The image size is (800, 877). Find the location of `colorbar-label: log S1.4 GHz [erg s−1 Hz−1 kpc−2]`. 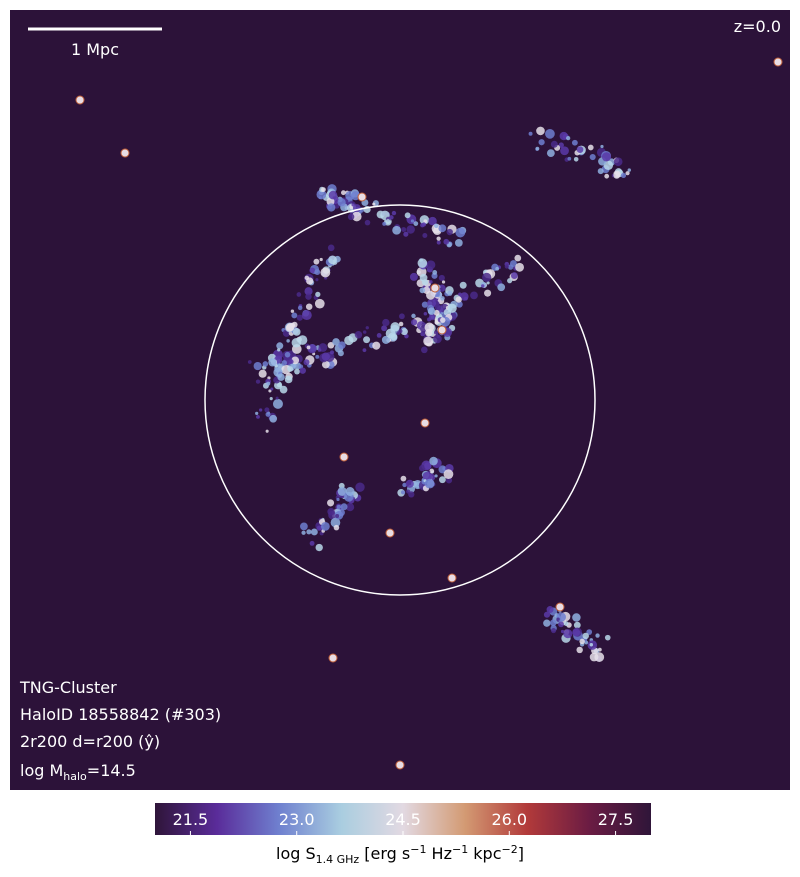

colorbar-label: log S1.4 GHz [erg s−1 Hz−1 kpc−2] is located at coordinates (400, 854).